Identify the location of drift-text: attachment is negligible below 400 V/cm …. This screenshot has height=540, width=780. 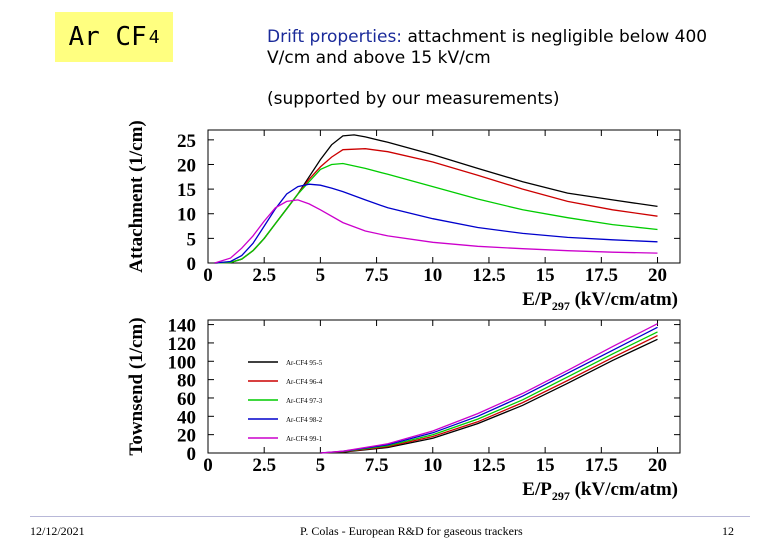
(487, 47).